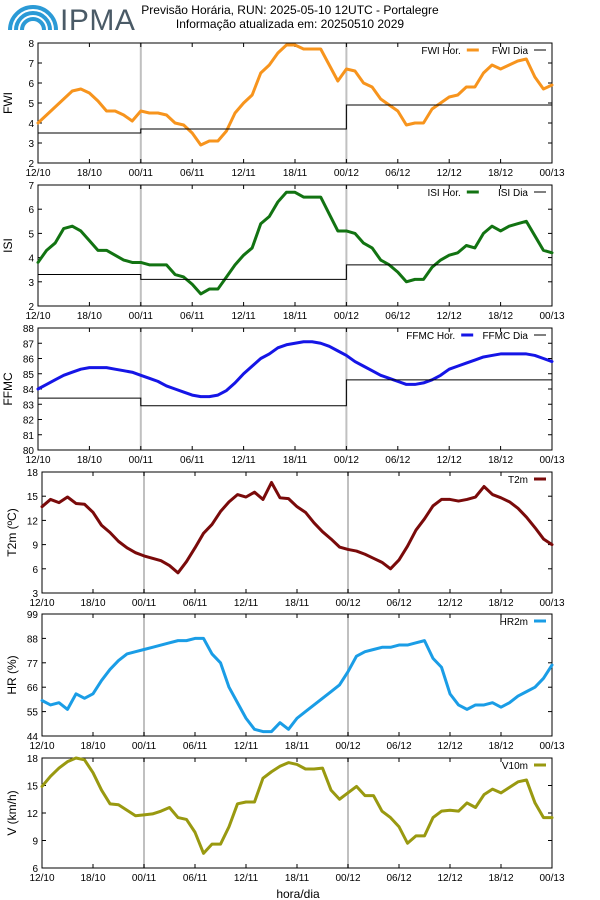 The width and height of the screenshot is (600, 900). What do you see at coordinates (33, 615) in the screenshot?
I see `y-tick-label: 99` at bounding box center [33, 615].